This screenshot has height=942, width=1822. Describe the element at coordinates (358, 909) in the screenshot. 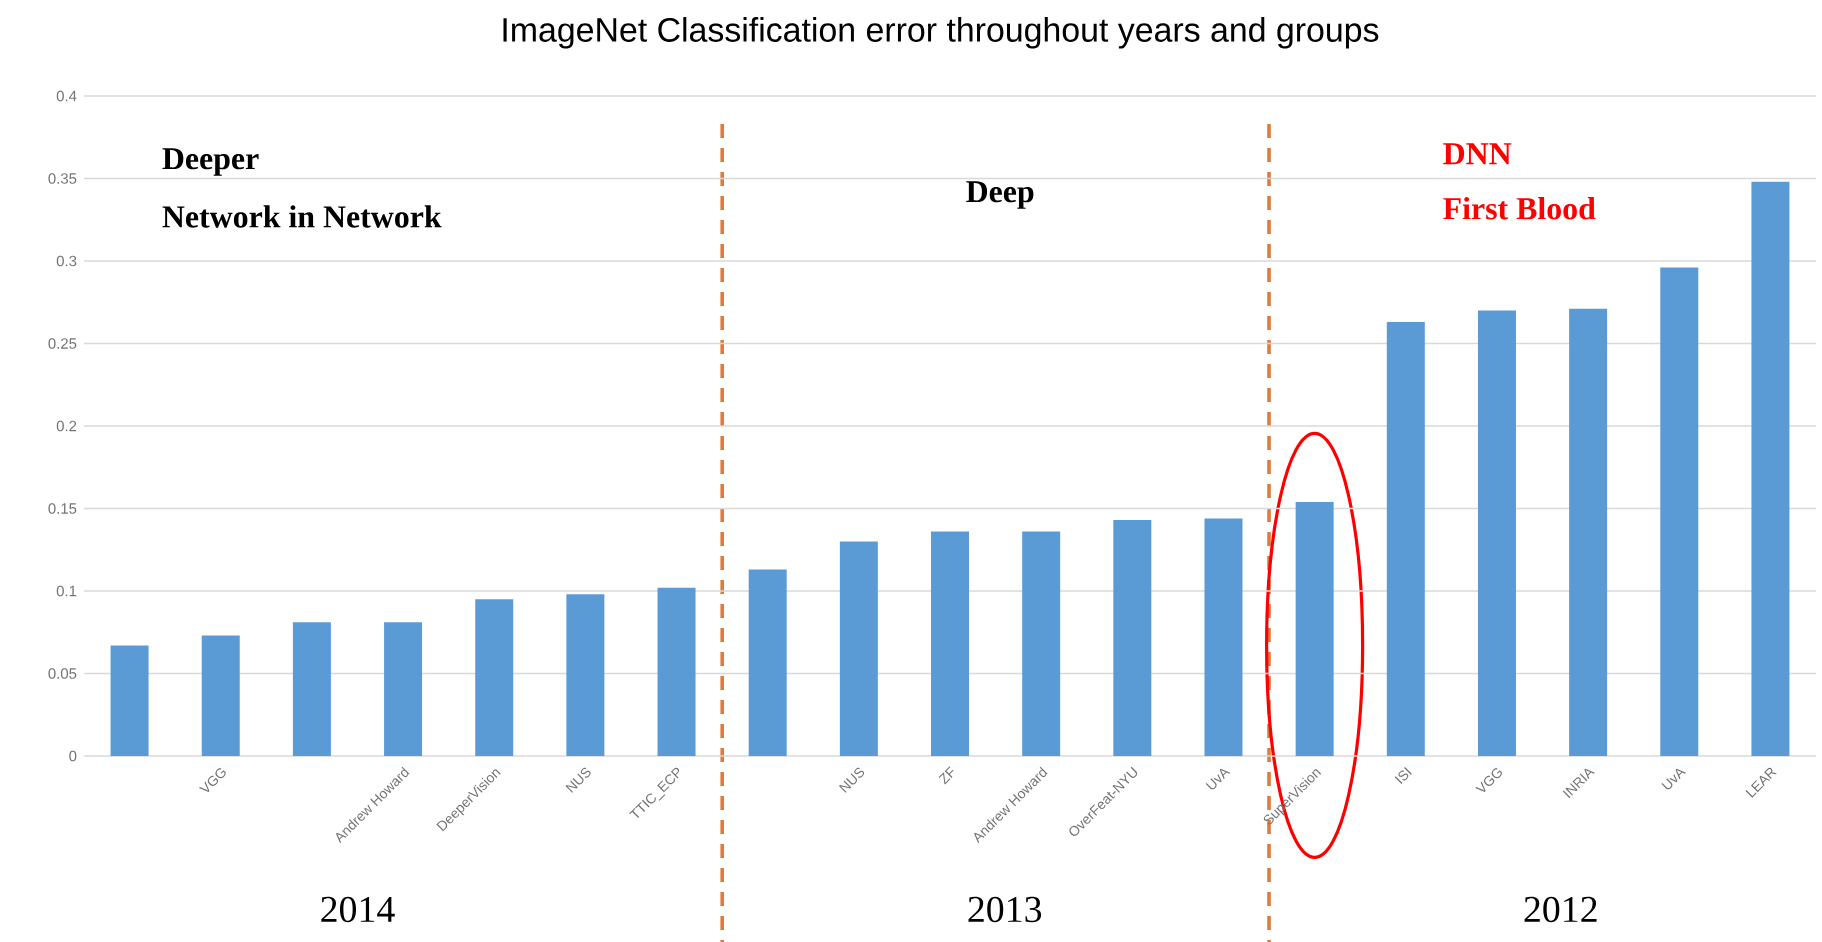

I see `text: 2014` at that location.